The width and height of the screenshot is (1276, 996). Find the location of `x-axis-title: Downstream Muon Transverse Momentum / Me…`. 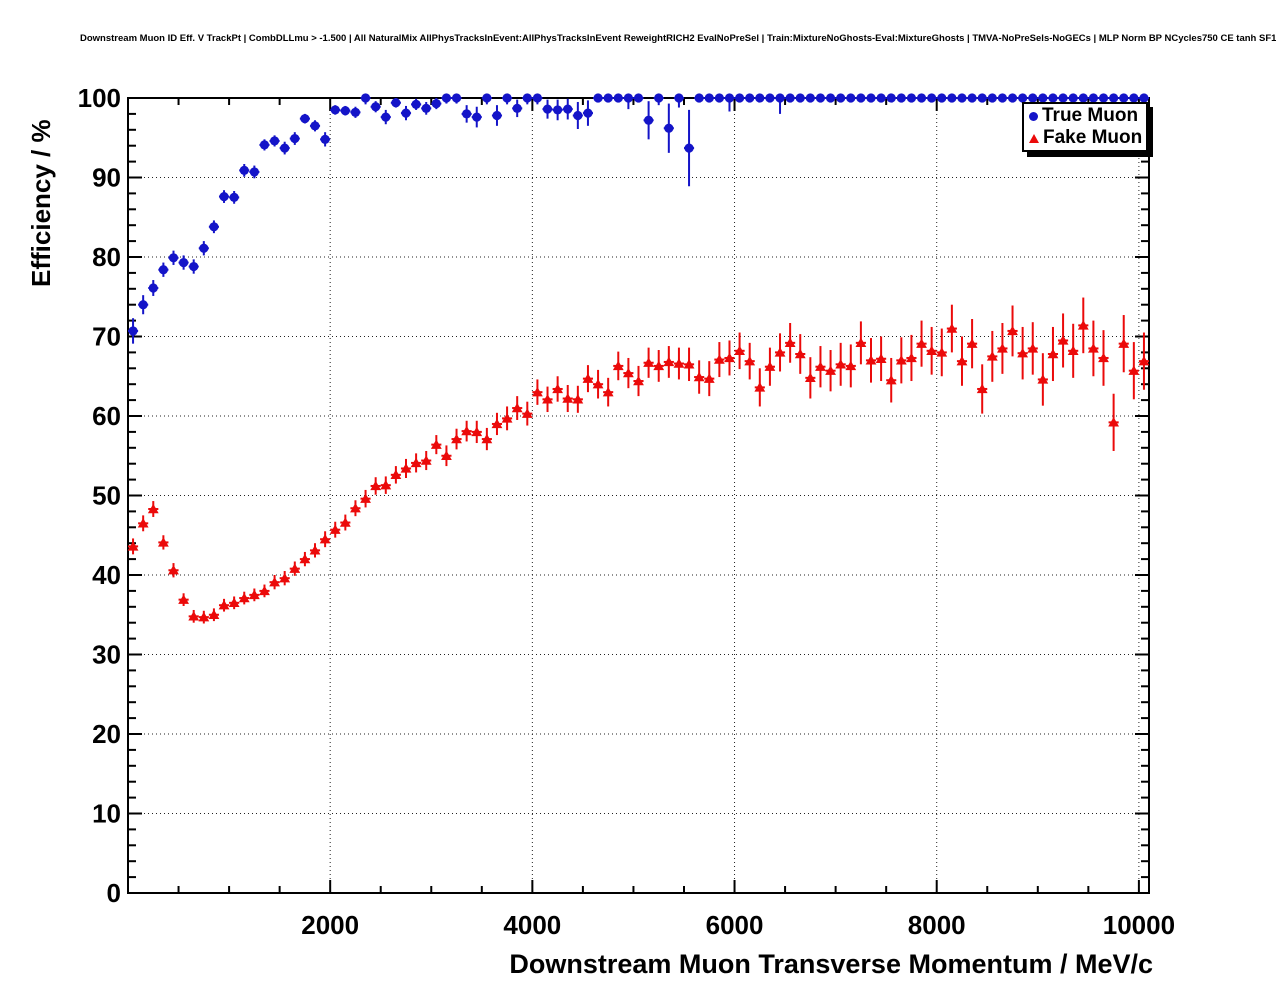

x-axis-title: Downstream Muon Transverse Momentum / Me… is located at coordinates (831, 964).